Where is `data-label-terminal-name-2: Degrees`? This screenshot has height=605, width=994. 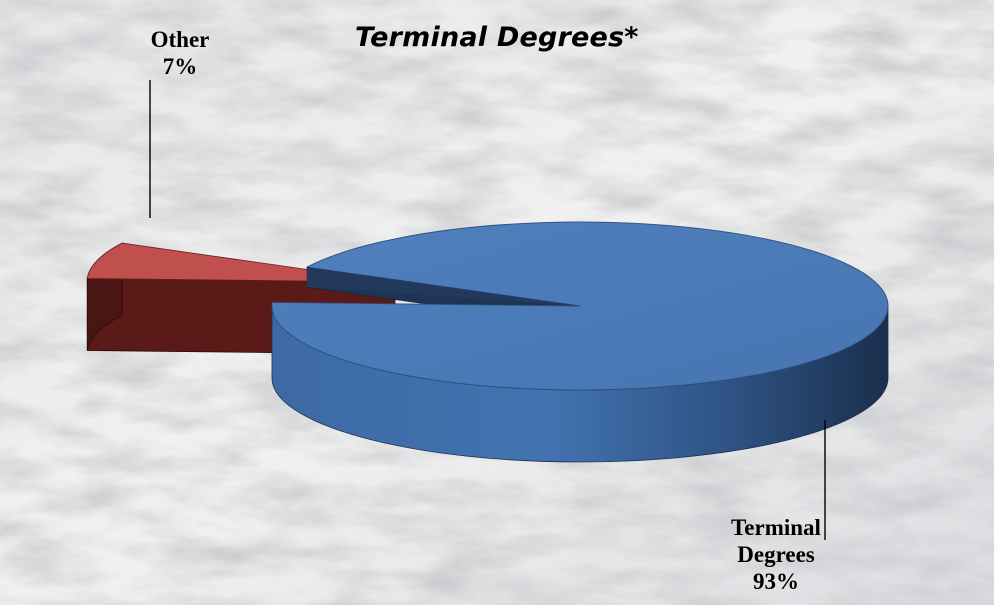 data-label-terminal-name-2: Degrees is located at coordinates (776, 554).